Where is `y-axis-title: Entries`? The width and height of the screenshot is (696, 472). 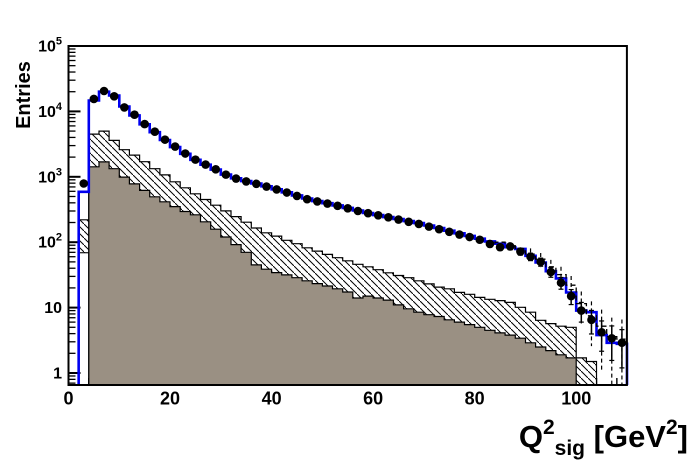
y-axis-title: Entries is located at coordinates (24, 95).